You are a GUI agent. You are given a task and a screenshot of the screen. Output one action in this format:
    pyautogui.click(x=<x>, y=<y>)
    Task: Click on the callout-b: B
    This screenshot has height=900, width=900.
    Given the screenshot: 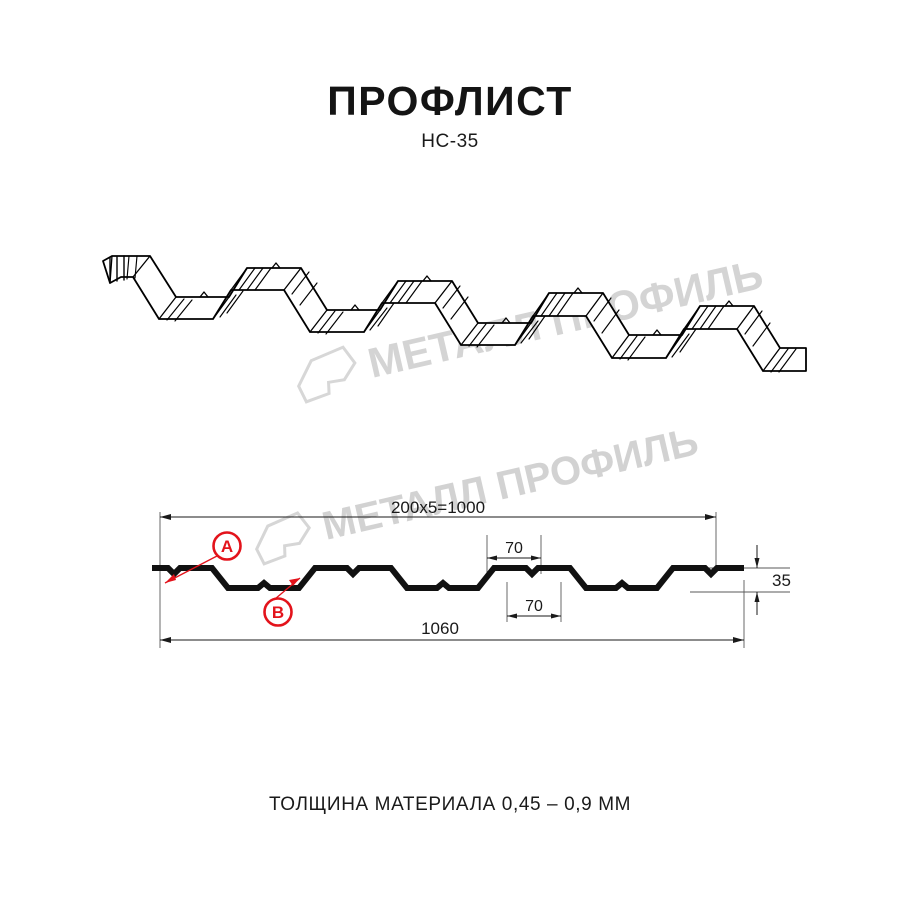 What is the action you would take?
    pyautogui.click(x=282, y=602)
    